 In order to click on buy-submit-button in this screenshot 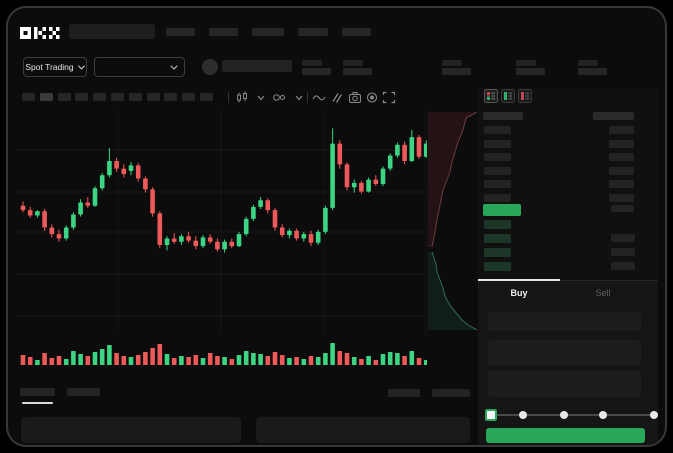, I will do `click(565, 435)`.